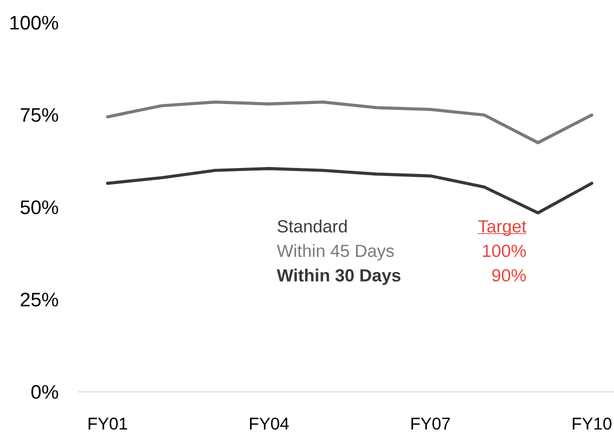 This screenshot has width=614, height=432. What do you see at coordinates (312, 226) in the screenshot?
I see `legend-title: Standard` at bounding box center [312, 226].